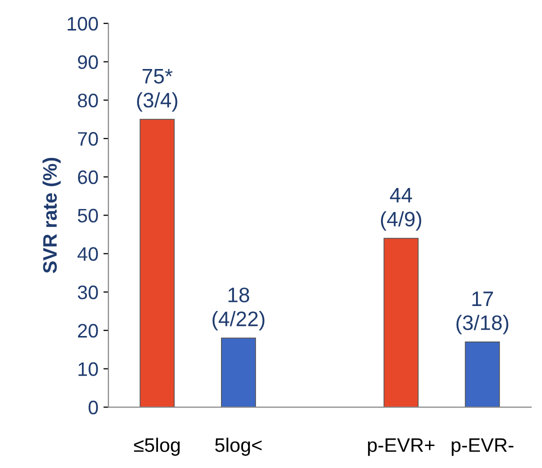 Image resolution: width=542 pixels, height=468 pixels. Describe the element at coordinates (483, 447) in the screenshot. I see `x-tick-label: p-EVR-` at that location.